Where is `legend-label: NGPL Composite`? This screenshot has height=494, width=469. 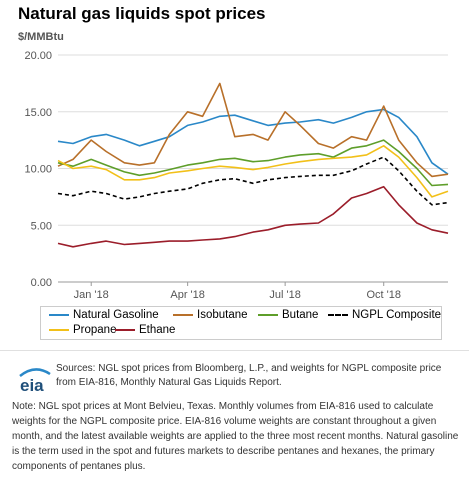 legend-label: NGPL Composite is located at coordinates (397, 315).